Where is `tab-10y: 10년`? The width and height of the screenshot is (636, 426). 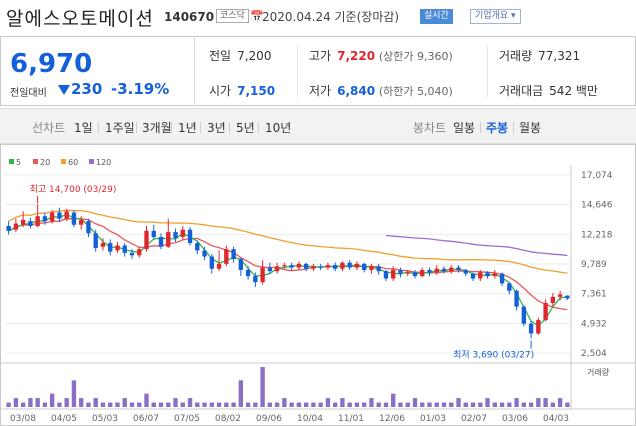
tab-10y: 10년 is located at coordinates (278, 128).